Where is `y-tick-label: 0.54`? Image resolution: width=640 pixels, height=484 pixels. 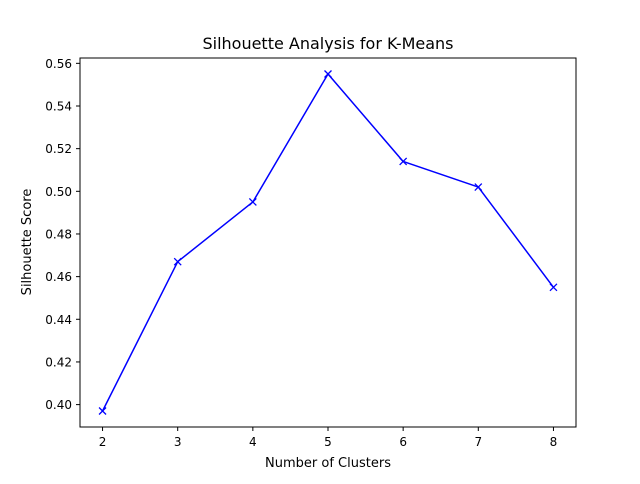 y-tick-label: 0.54 is located at coordinates (58, 106).